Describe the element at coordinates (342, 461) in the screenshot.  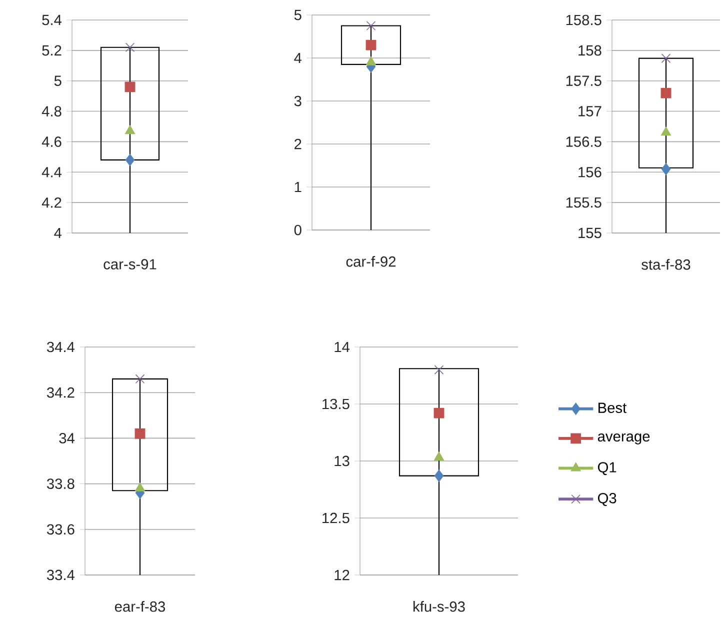
I see `y-tick-label: 13` at that location.